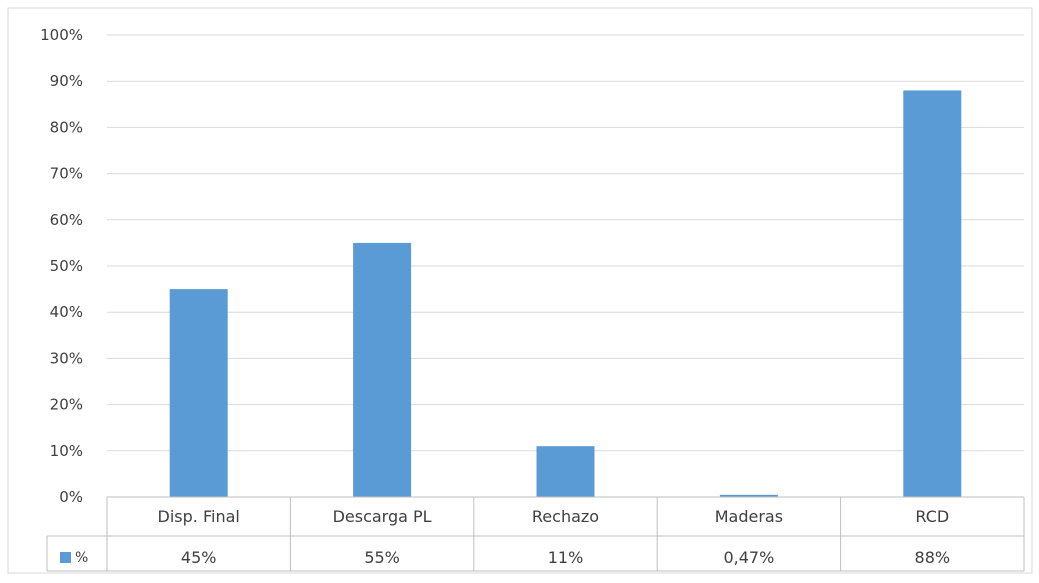  Describe the element at coordinates (565, 516) in the screenshot. I see `category-label: Rechazo` at that location.